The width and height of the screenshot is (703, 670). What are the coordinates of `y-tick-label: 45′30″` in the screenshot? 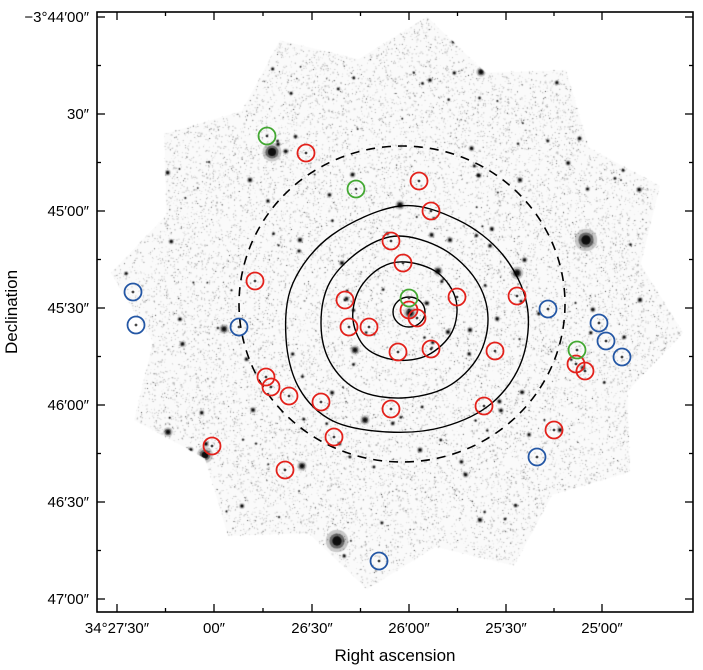 It's located at (69, 308).